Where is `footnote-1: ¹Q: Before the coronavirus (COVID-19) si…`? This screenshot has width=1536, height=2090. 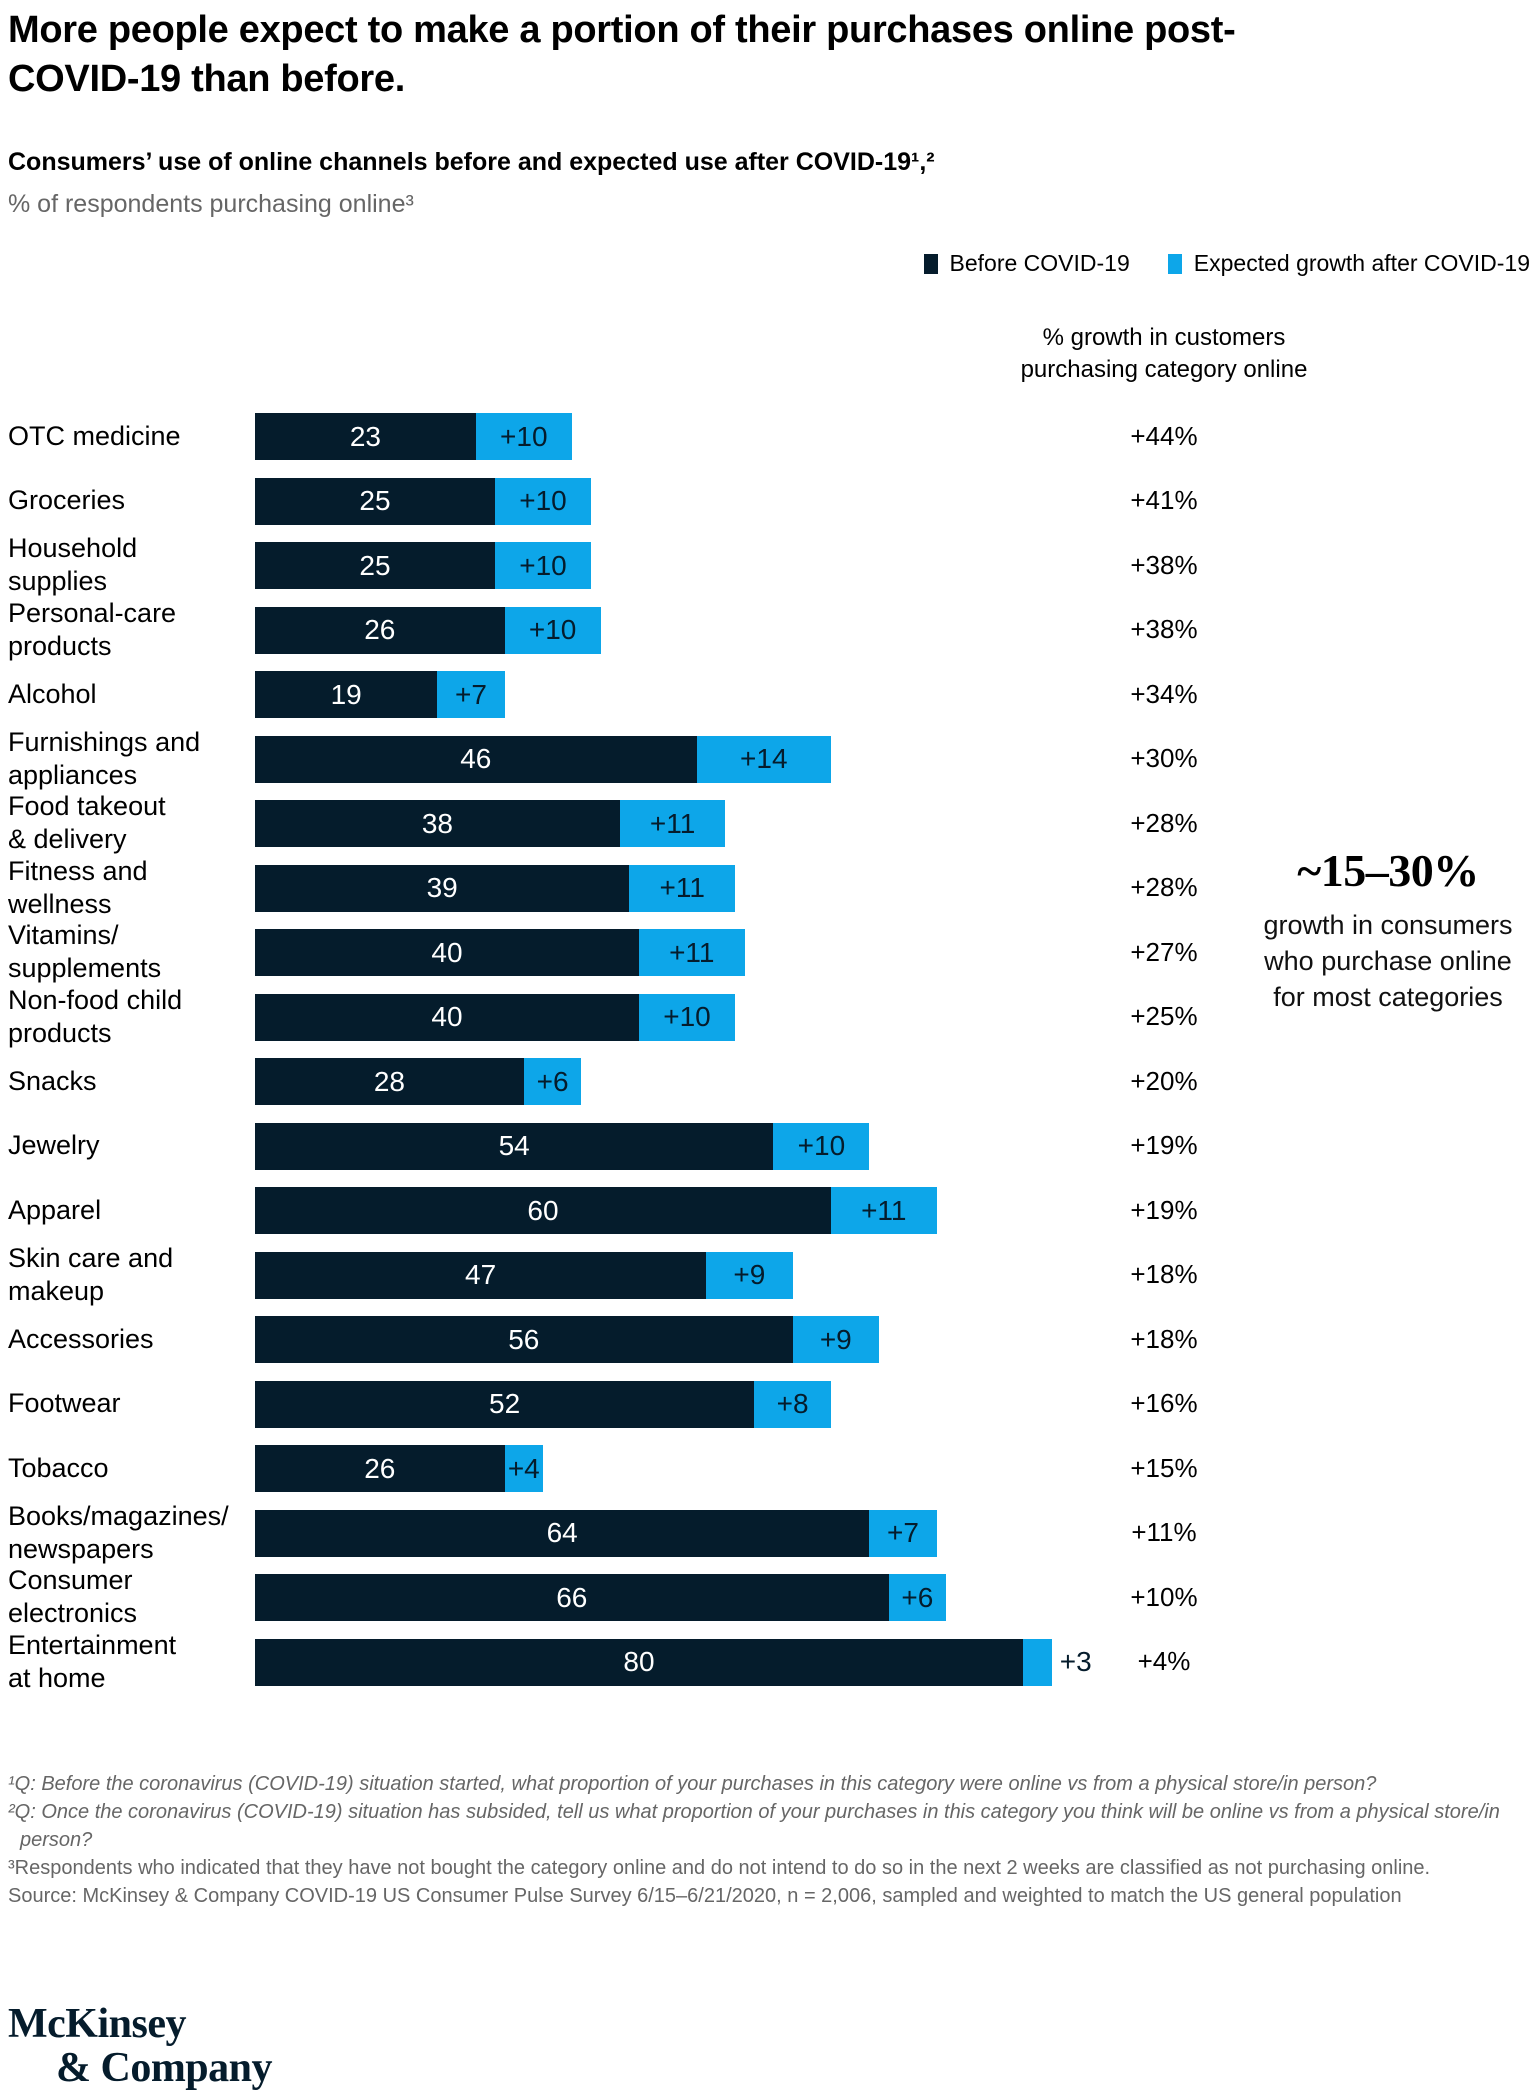 footnote-1: ¹Q: Before the coronavirus (COVID-19) si… is located at coordinates (692, 1784).